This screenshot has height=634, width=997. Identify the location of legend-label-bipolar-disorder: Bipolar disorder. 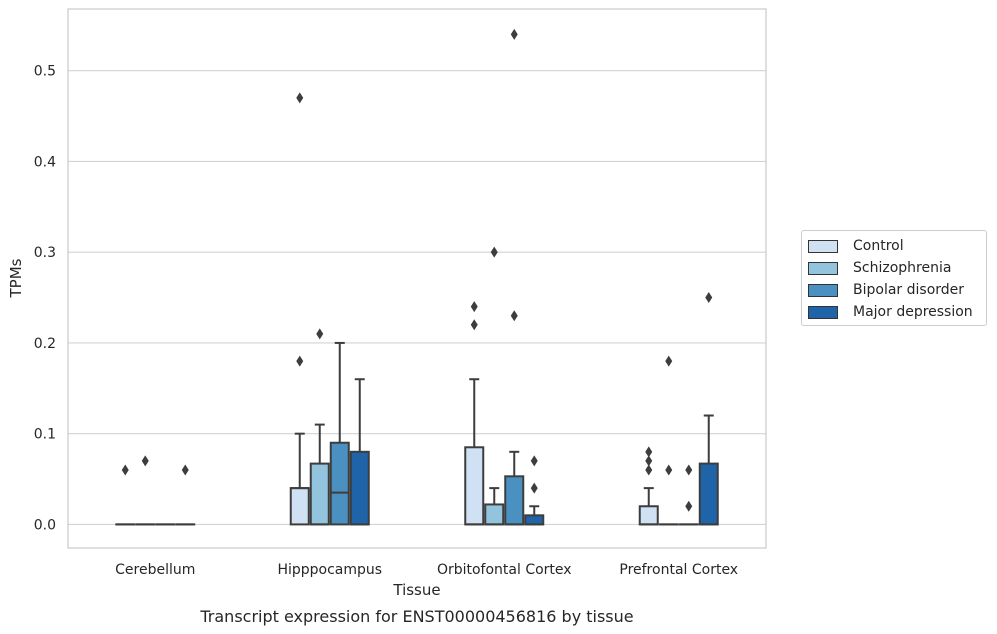
(909, 290).